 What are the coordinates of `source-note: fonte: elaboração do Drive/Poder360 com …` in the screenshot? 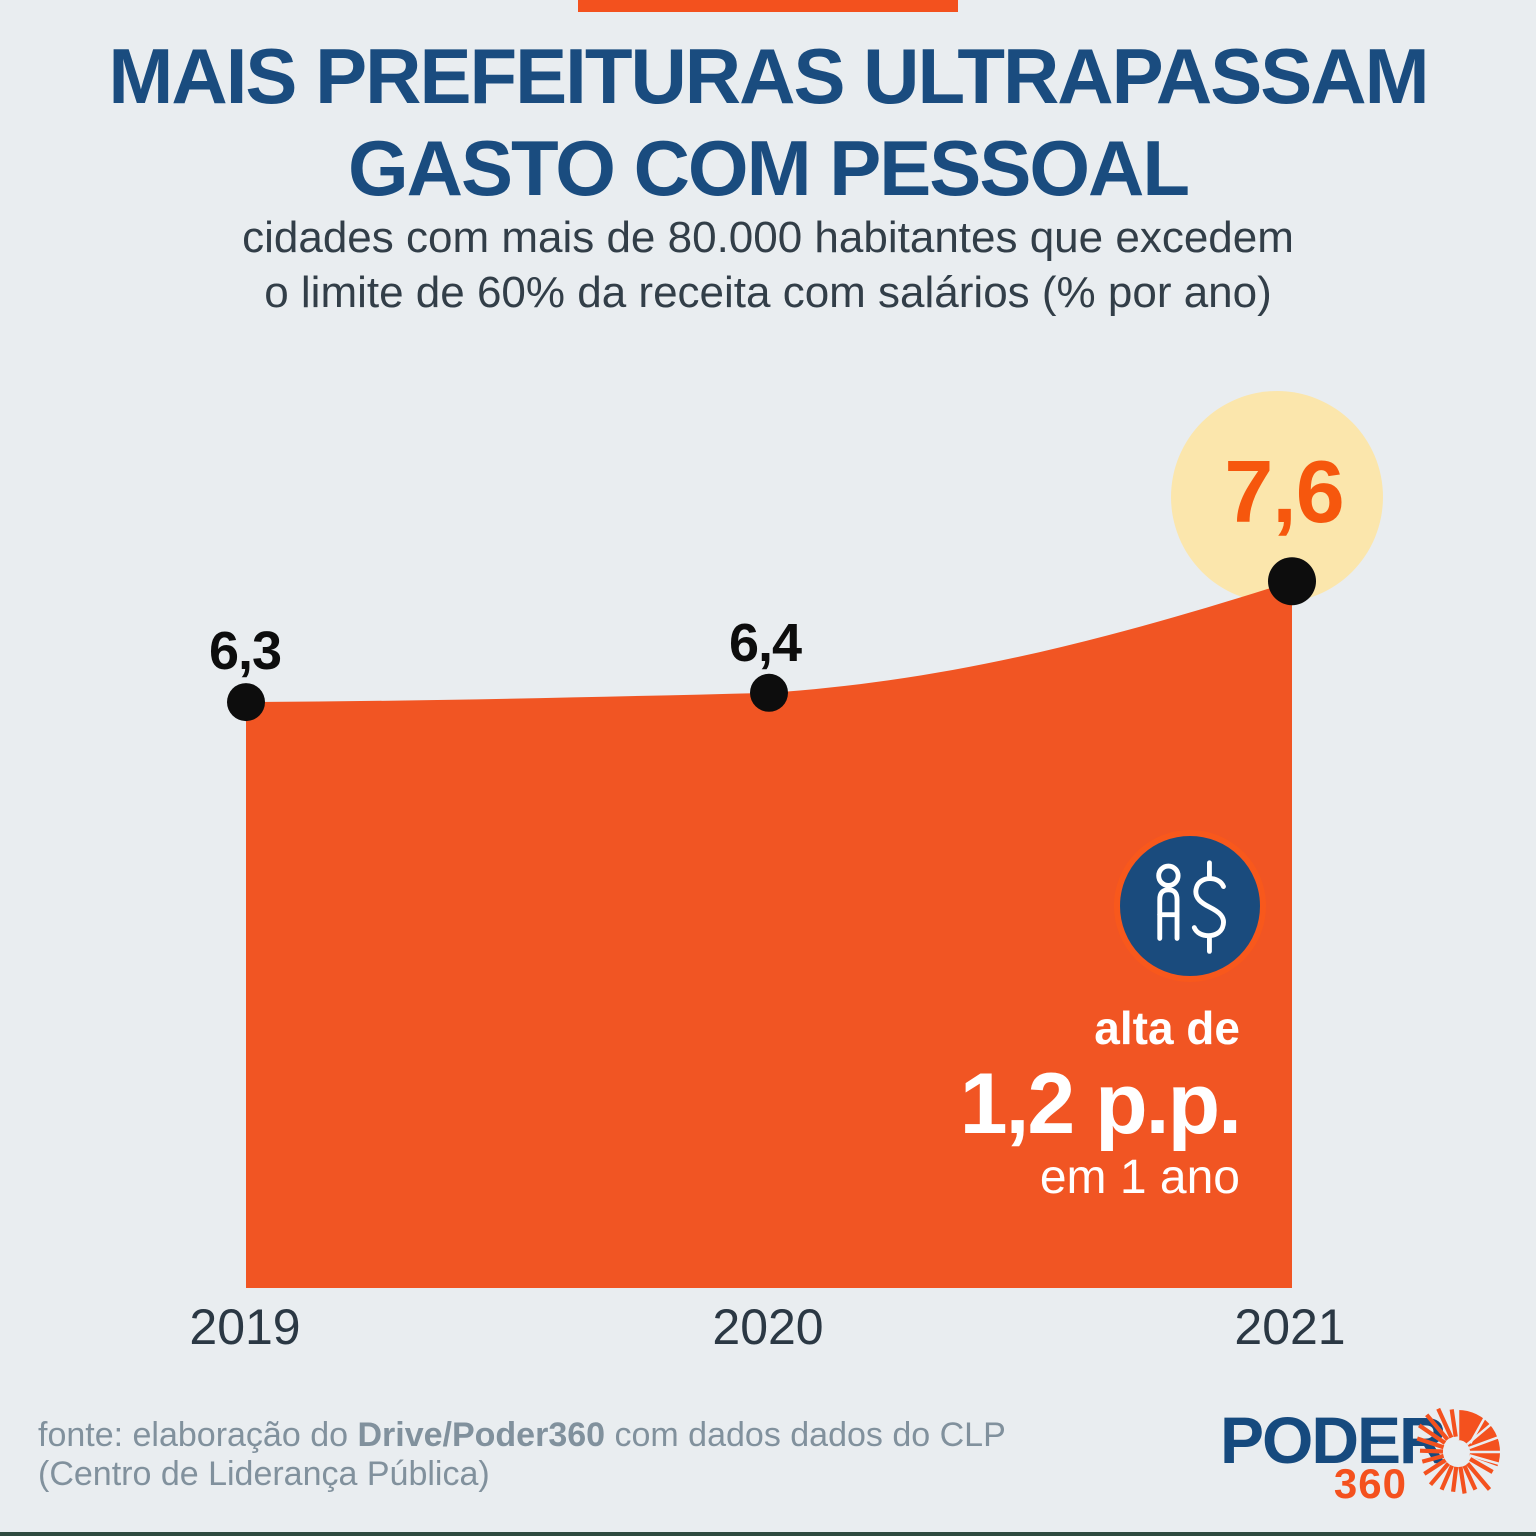 It's located at (522, 1455).